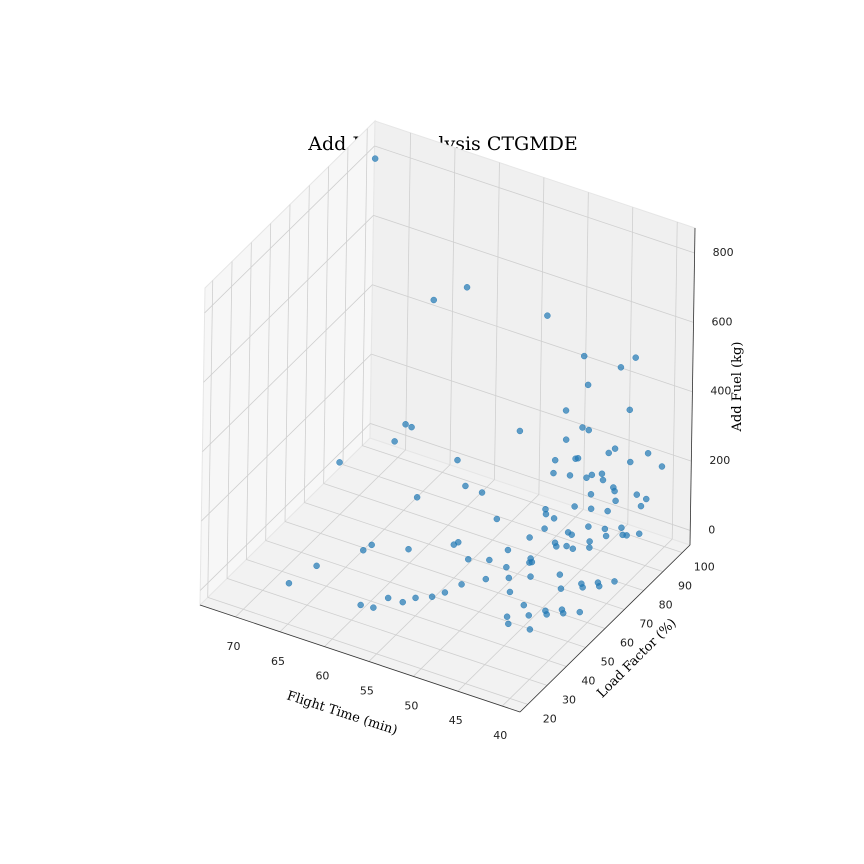 The width and height of the screenshot is (864, 864). I want to click on z-tick-label: 600, so click(722, 321).